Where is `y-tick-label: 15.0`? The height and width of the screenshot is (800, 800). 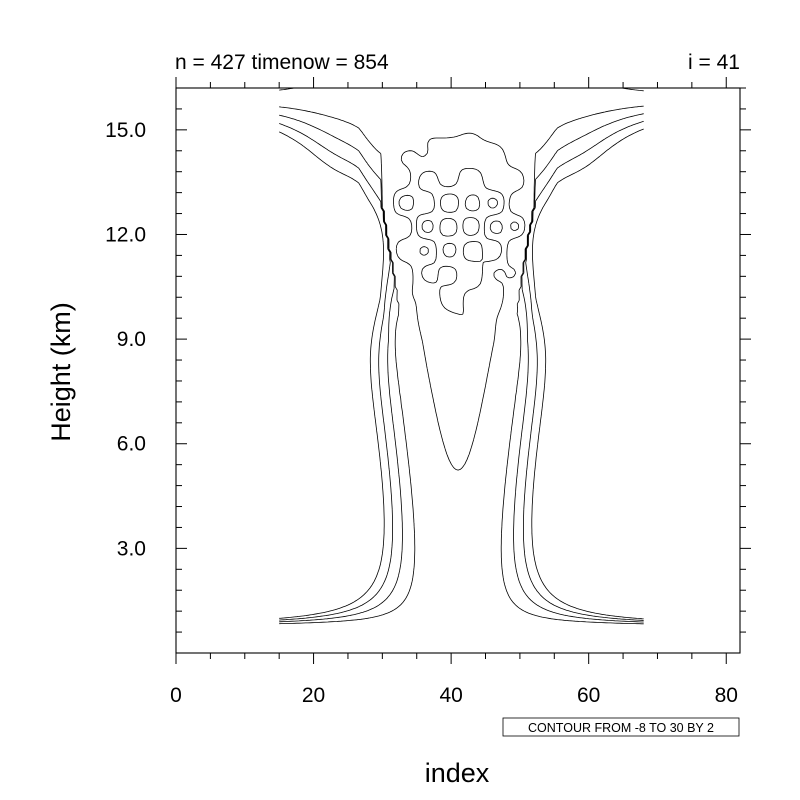
y-tick-label: 15.0 is located at coordinates (125, 130).